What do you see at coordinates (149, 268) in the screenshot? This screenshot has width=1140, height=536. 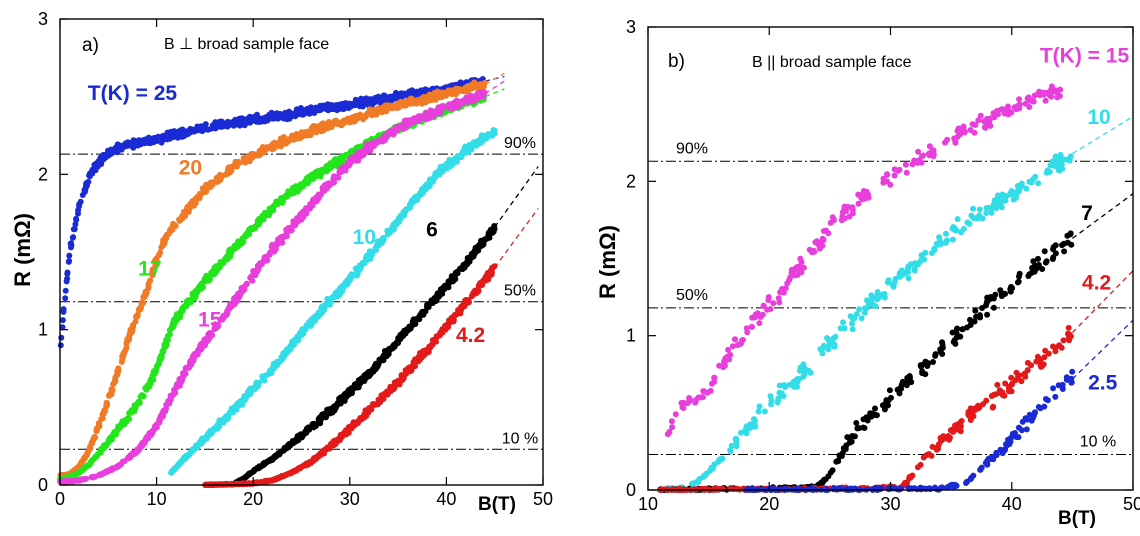 I see `curve-label: 17` at bounding box center [149, 268].